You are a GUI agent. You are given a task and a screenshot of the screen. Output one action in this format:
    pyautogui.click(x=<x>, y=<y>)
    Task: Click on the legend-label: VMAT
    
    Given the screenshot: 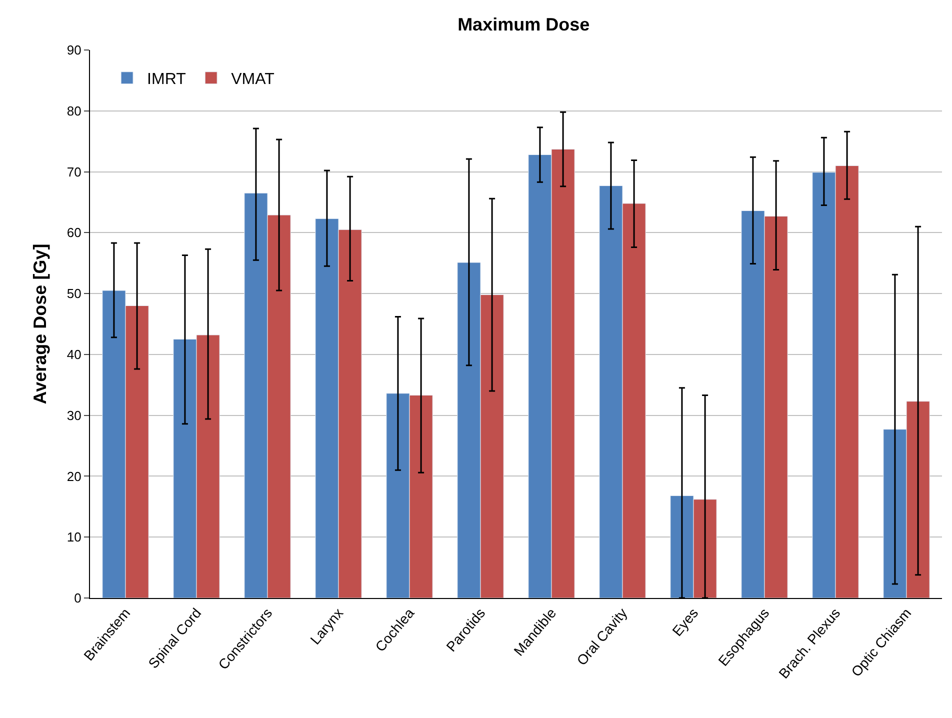 What is the action you would take?
    pyautogui.click(x=253, y=79)
    